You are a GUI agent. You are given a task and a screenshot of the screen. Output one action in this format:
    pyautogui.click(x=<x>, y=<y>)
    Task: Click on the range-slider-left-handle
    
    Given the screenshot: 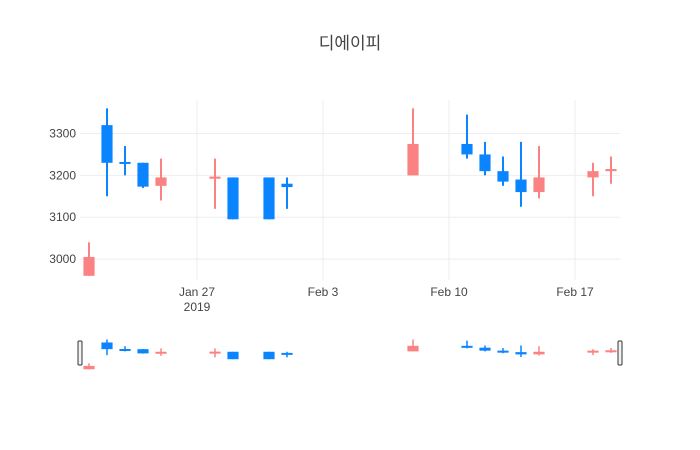 What is the action you would take?
    pyautogui.click(x=80, y=353)
    